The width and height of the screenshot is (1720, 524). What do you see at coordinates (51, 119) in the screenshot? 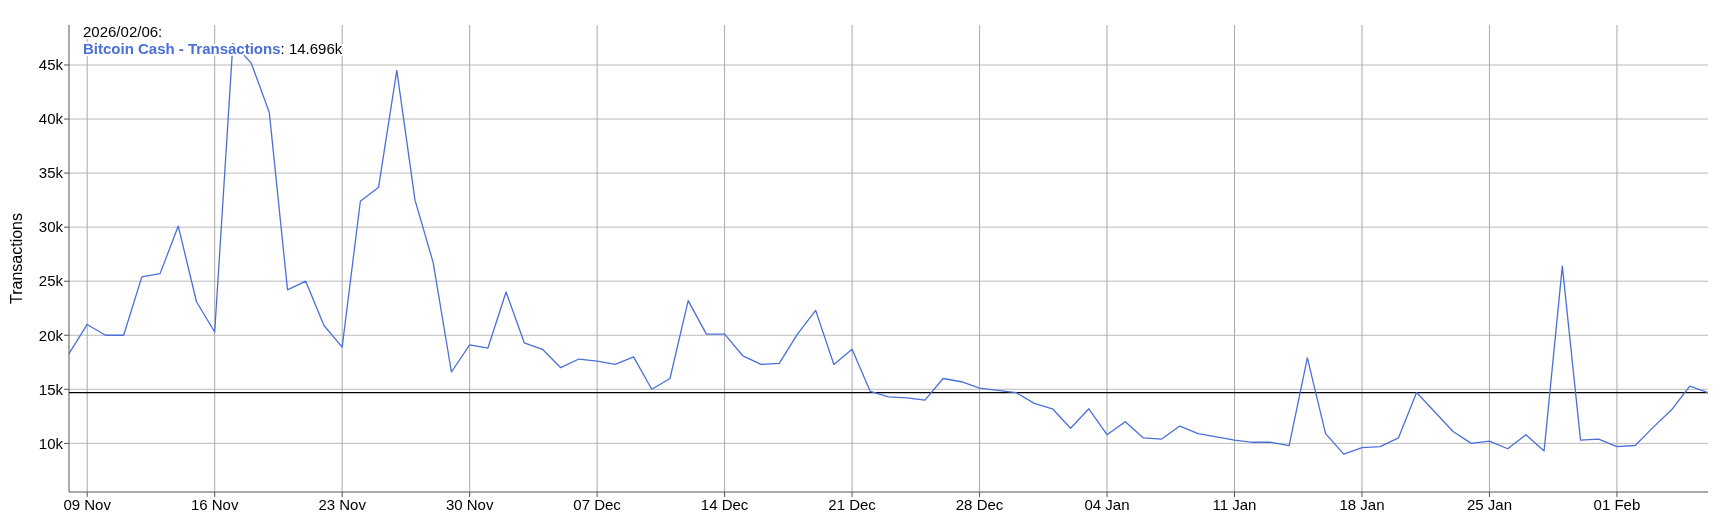
I see `y-tick-label: 40k` at bounding box center [51, 119].